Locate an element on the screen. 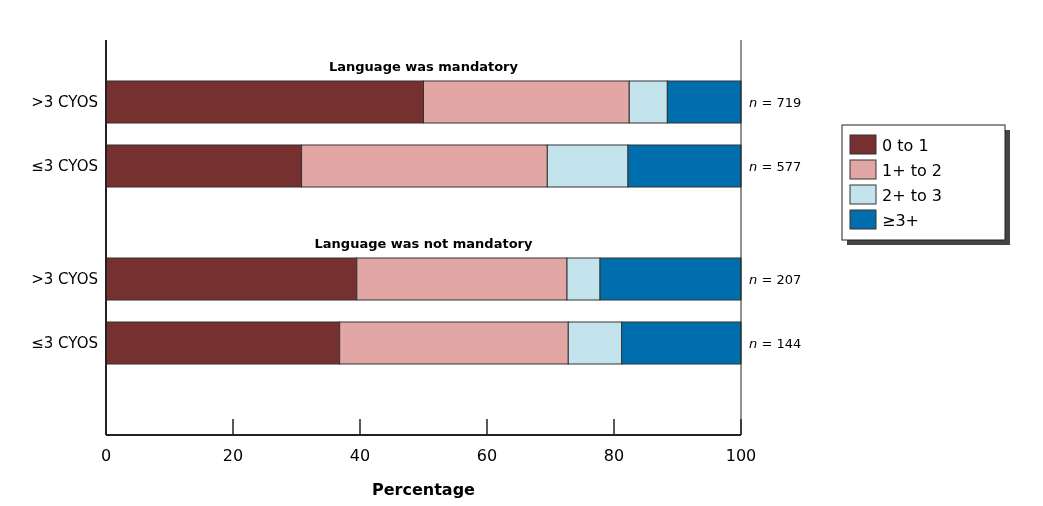 The width and height of the screenshot is (1043, 506). legend-label: 2+ to 3 is located at coordinates (912, 195).